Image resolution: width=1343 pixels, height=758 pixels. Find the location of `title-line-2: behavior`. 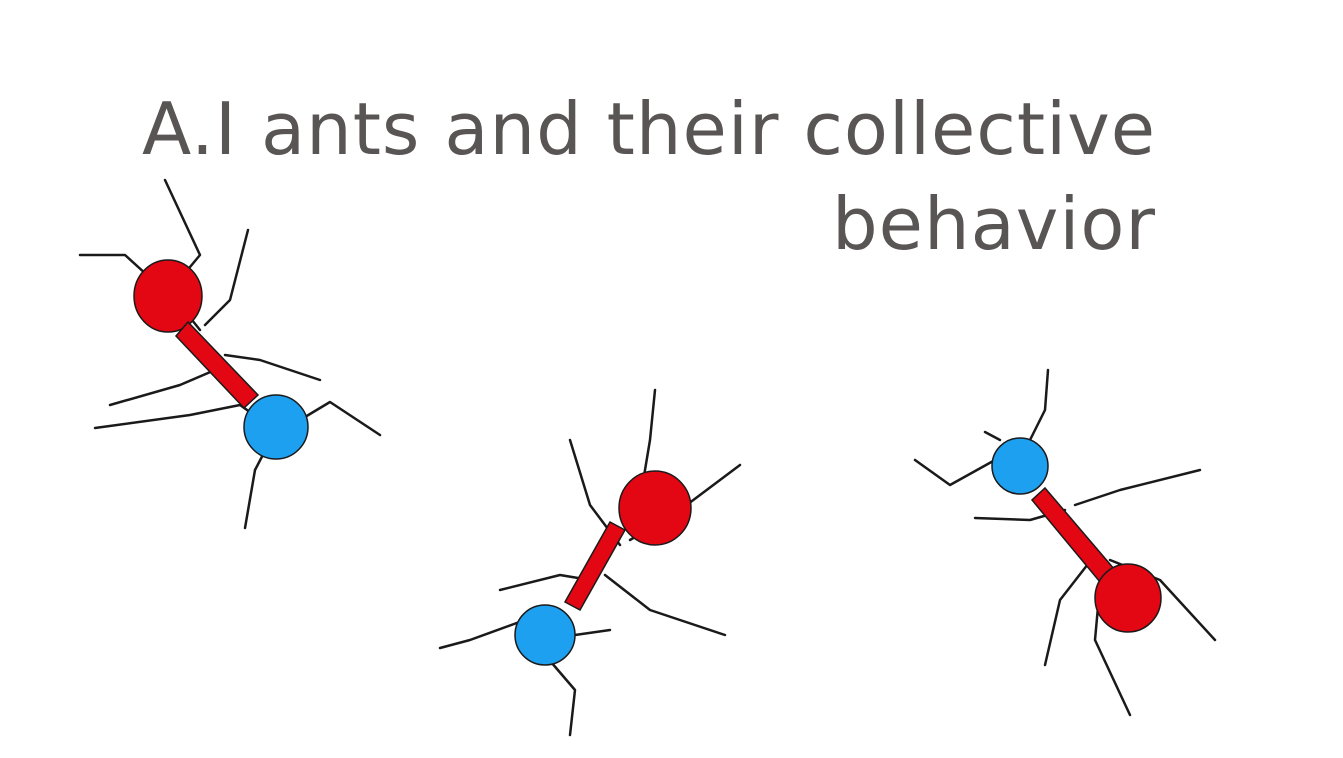

title-line-2: behavior is located at coordinates (993, 224).